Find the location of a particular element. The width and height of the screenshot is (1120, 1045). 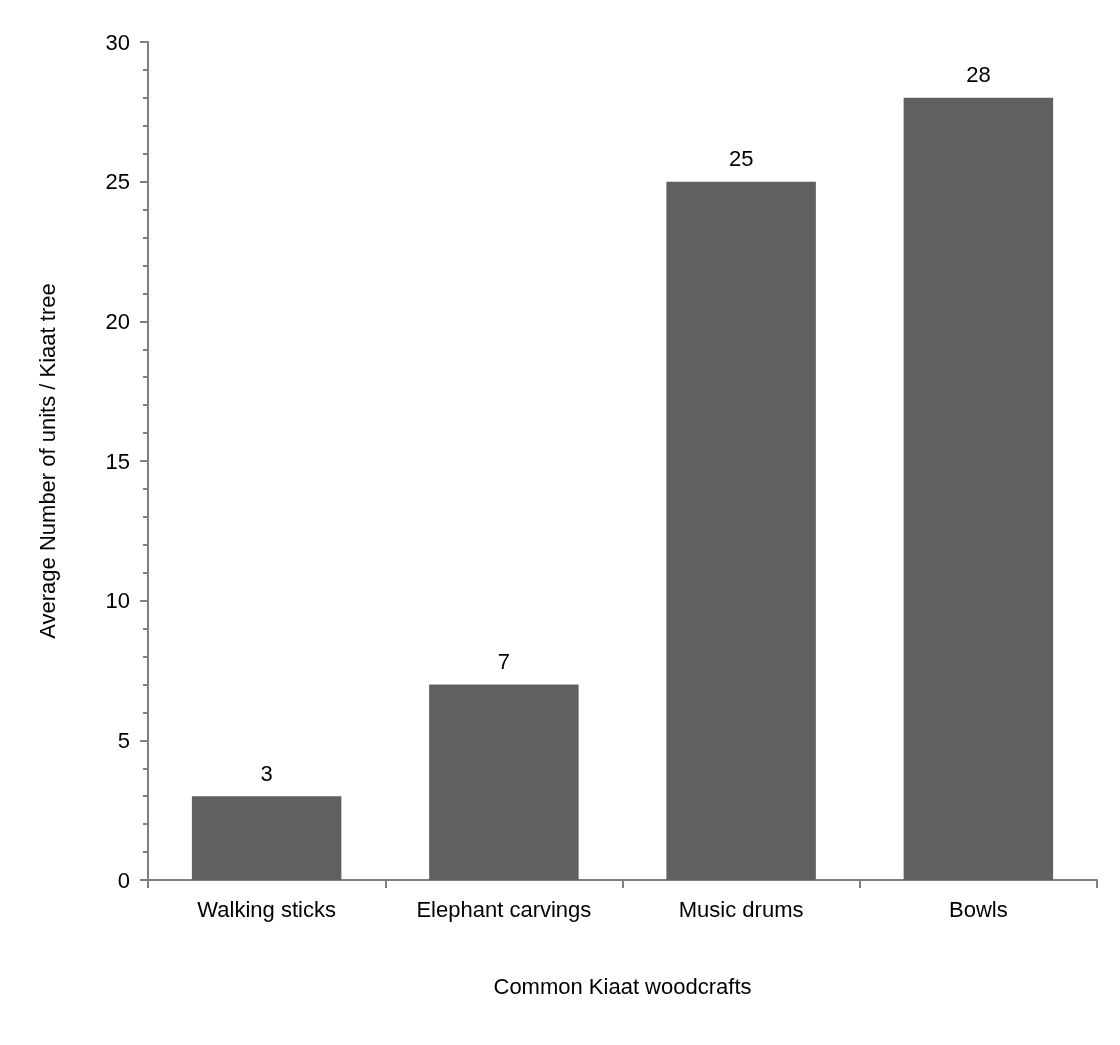

y-tick-label: 30 is located at coordinates (117, 42).